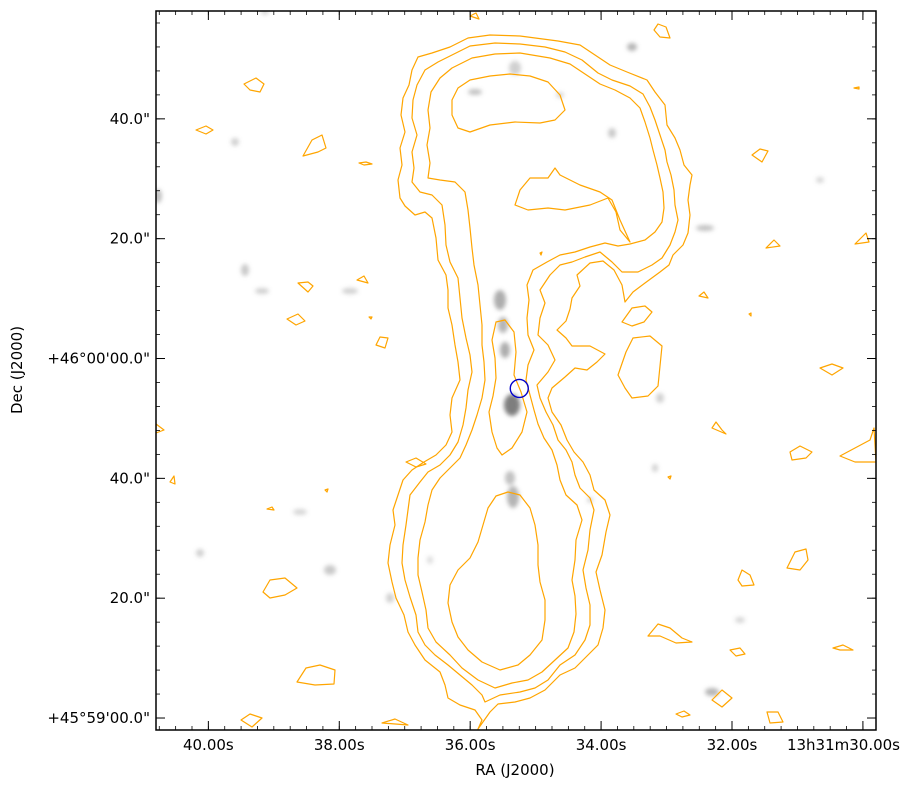 This screenshot has width=908, height=788. I want to click on x-tick-label: 38.00s, so click(339, 745).